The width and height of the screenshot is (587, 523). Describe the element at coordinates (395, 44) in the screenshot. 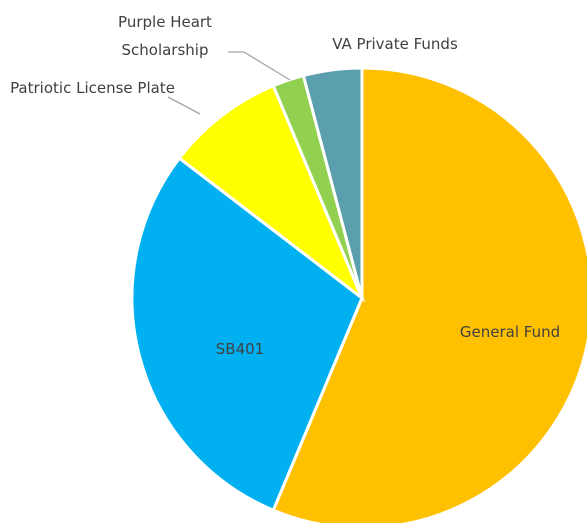

I see `slice-label: VA Private Funds` at that location.